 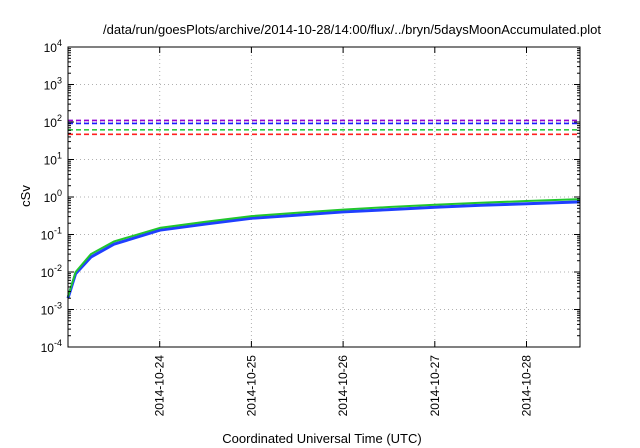 What do you see at coordinates (59, 43) in the screenshot?
I see `y-tick-exponent: 4` at bounding box center [59, 43].